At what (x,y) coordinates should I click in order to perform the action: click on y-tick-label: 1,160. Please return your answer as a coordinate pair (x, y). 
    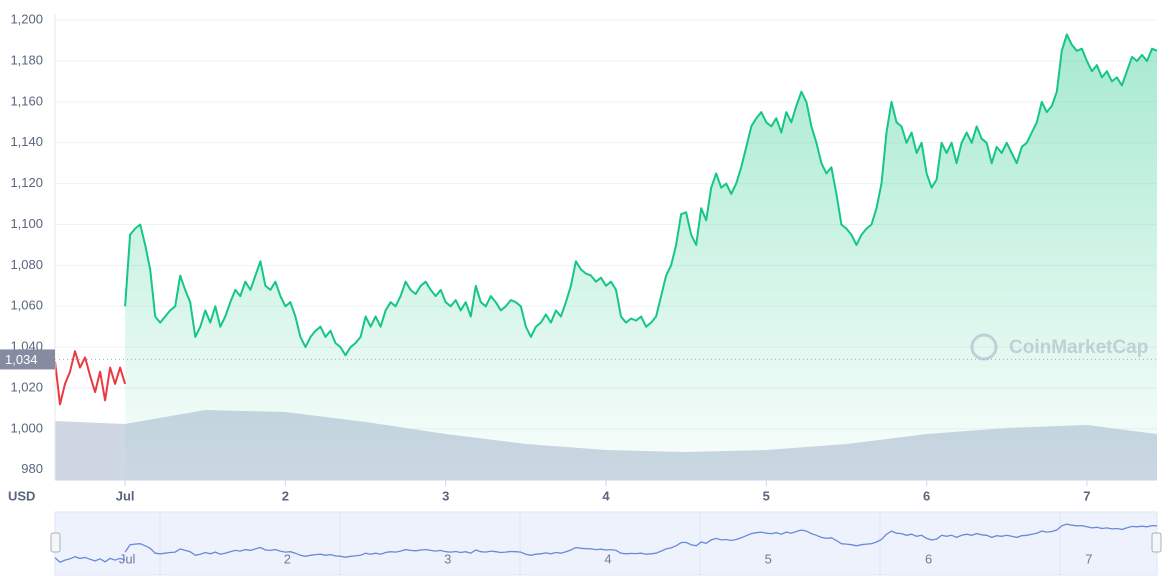
    Looking at the image, I should click on (26, 100).